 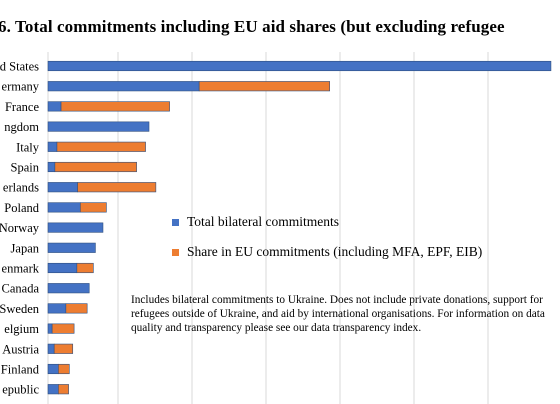 I want to click on category-label-austria: Austria, so click(x=20, y=349).